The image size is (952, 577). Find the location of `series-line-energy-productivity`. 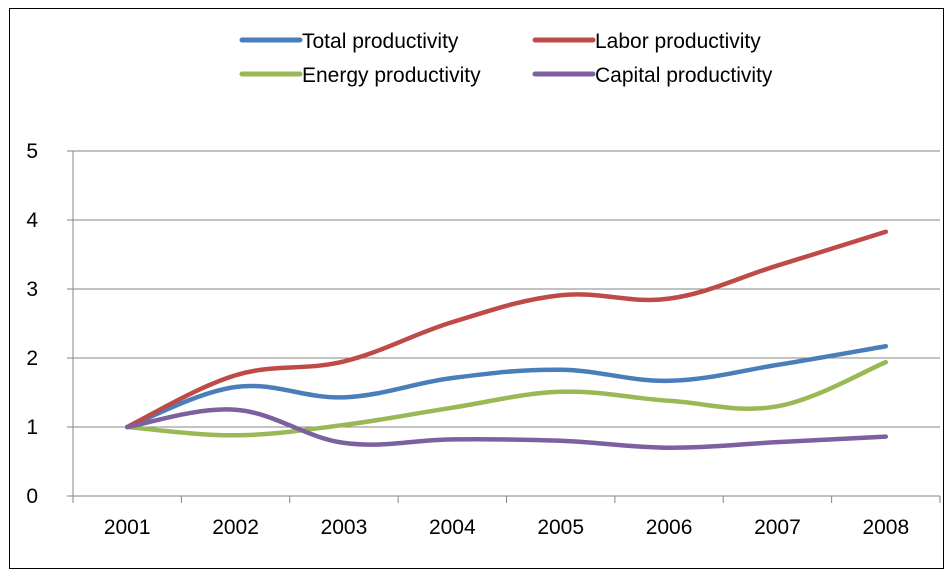

series-line-energy-productivity is located at coordinates (506, 398).